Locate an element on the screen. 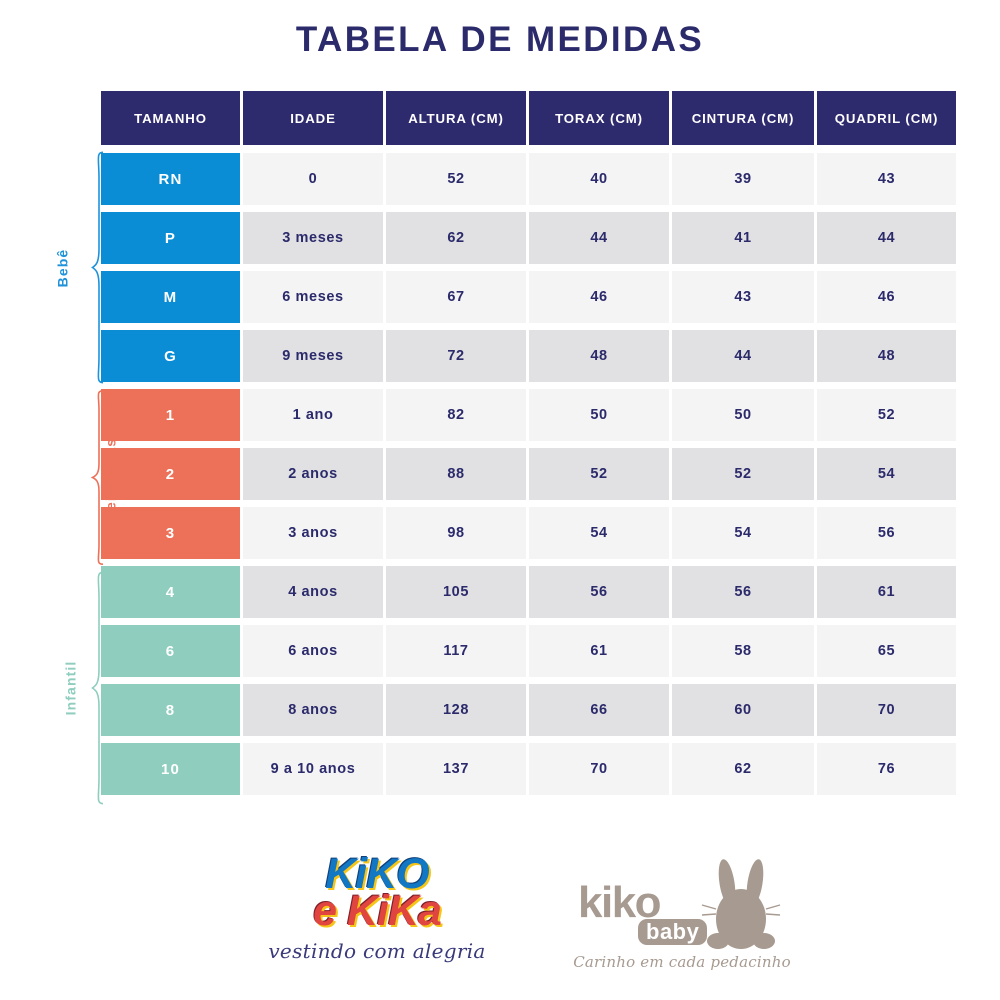  cell-cintura: 44 is located at coordinates (743, 356).